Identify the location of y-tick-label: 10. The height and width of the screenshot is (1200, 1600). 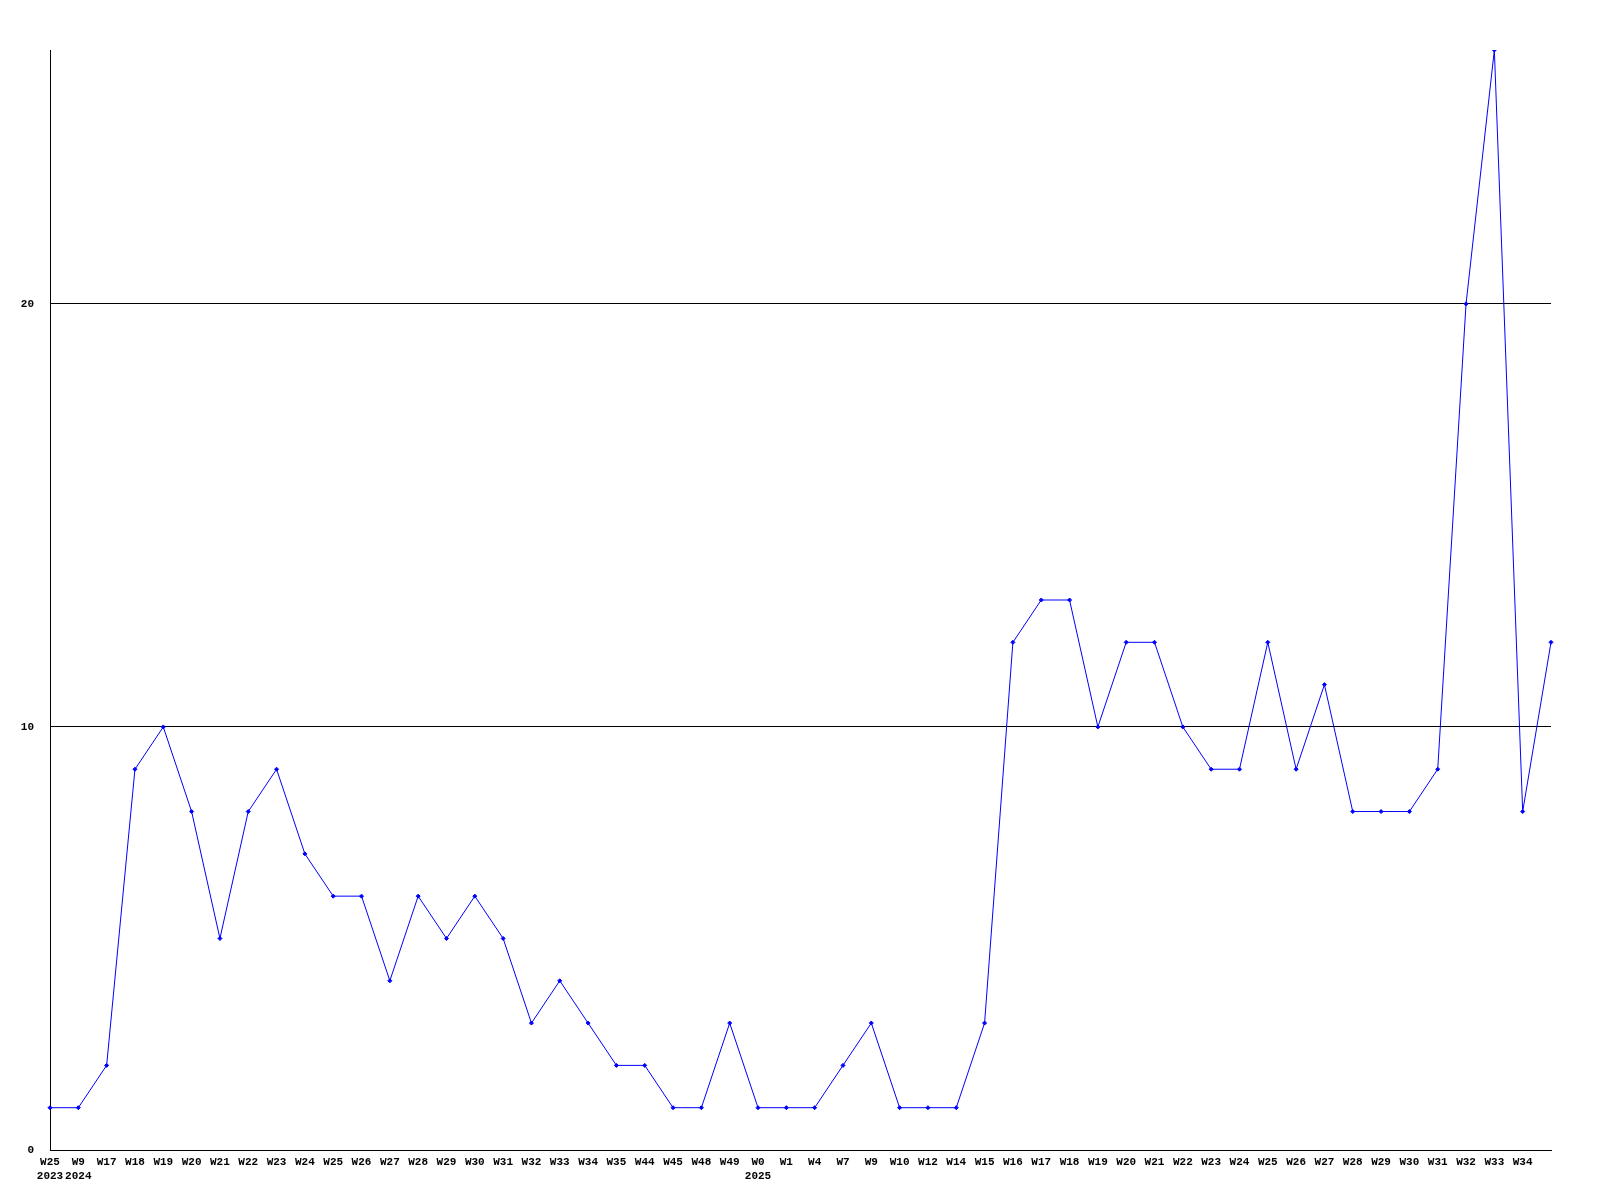
(27, 726).